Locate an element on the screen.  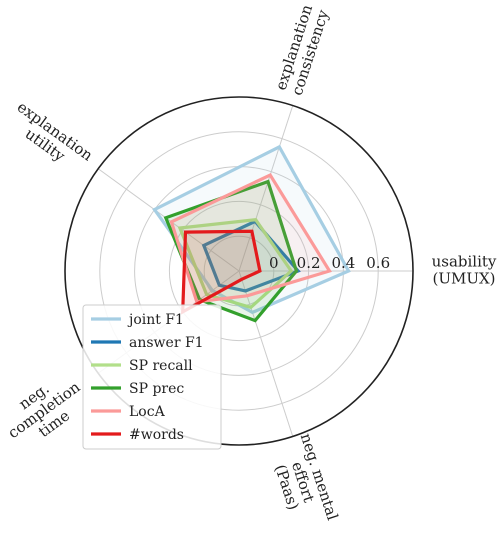
axis-label-line: (UMUX) is located at coordinates (463, 279).